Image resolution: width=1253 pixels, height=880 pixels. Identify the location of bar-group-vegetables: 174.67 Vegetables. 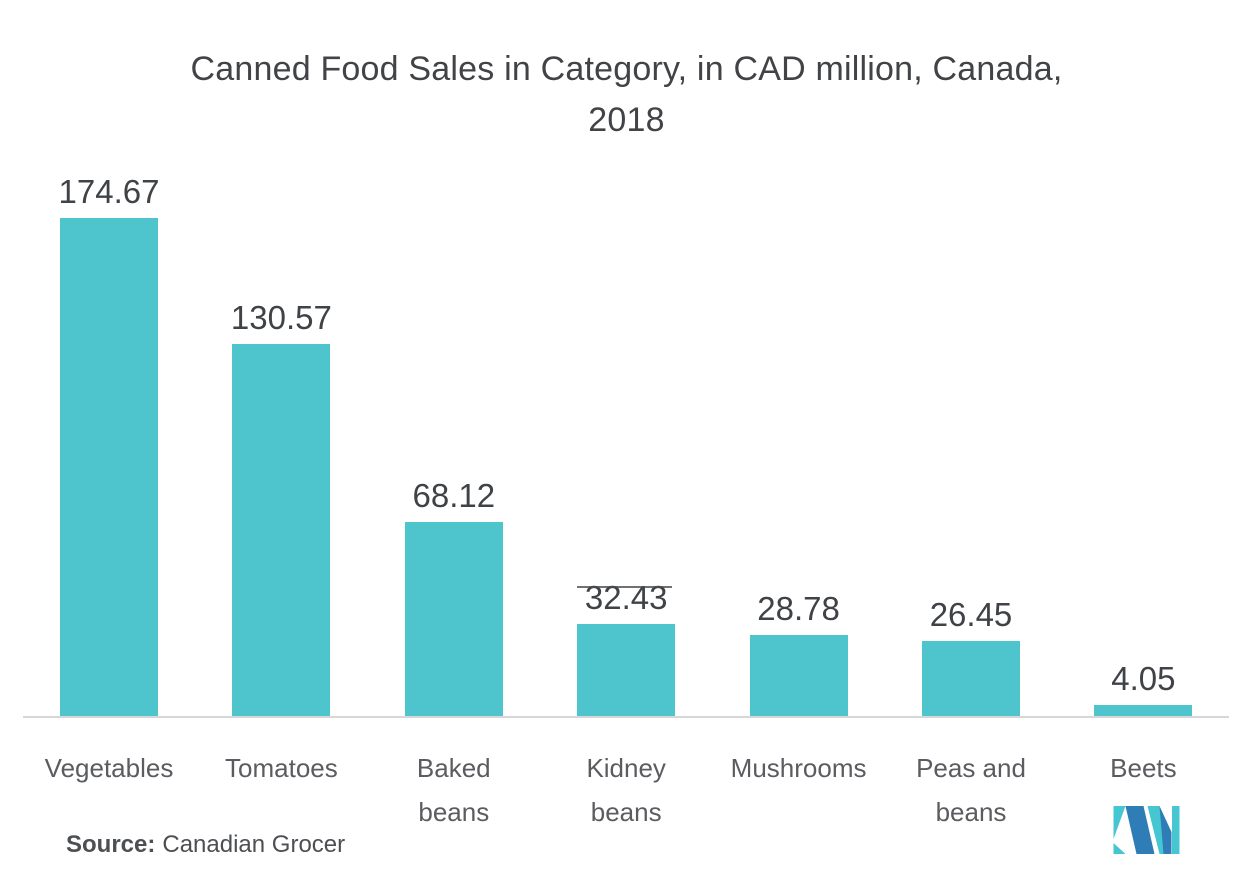
(109, 440).